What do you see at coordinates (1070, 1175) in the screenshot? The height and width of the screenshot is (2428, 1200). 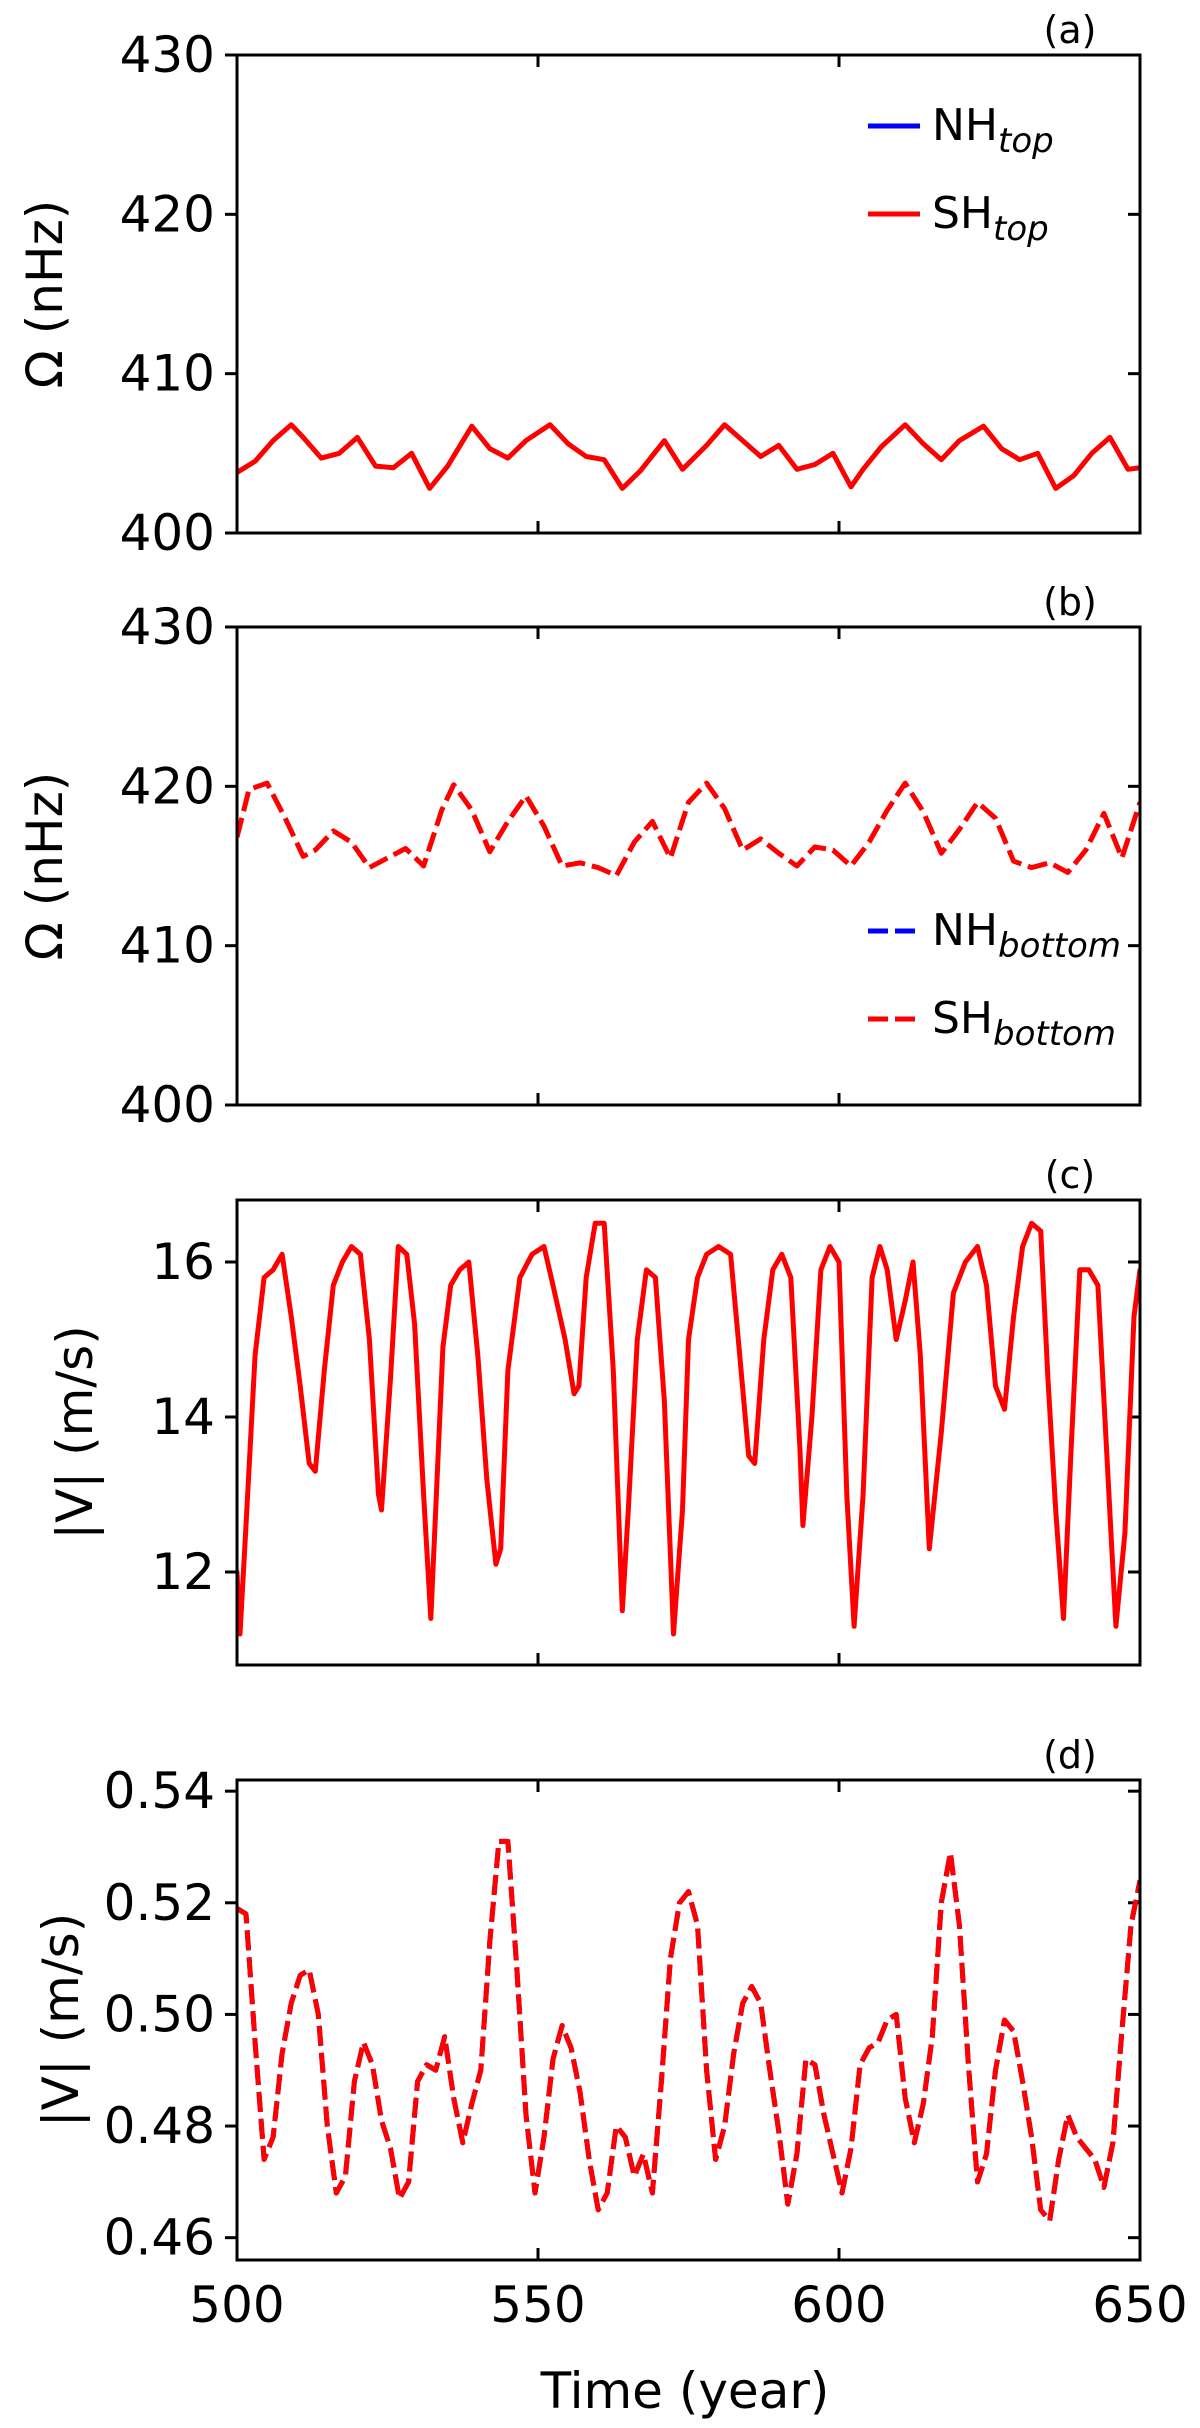 I see `panel-tag: (c)` at bounding box center [1070, 1175].